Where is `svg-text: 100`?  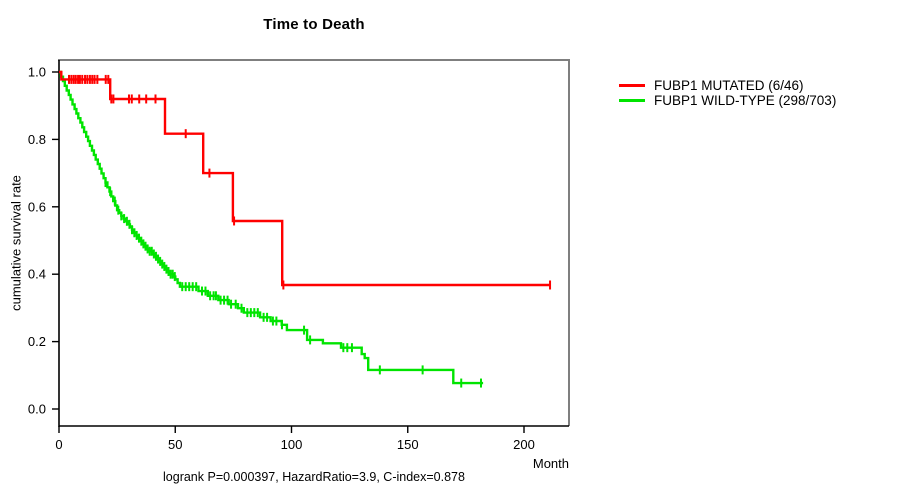 svg-text: 100 is located at coordinates (292, 444).